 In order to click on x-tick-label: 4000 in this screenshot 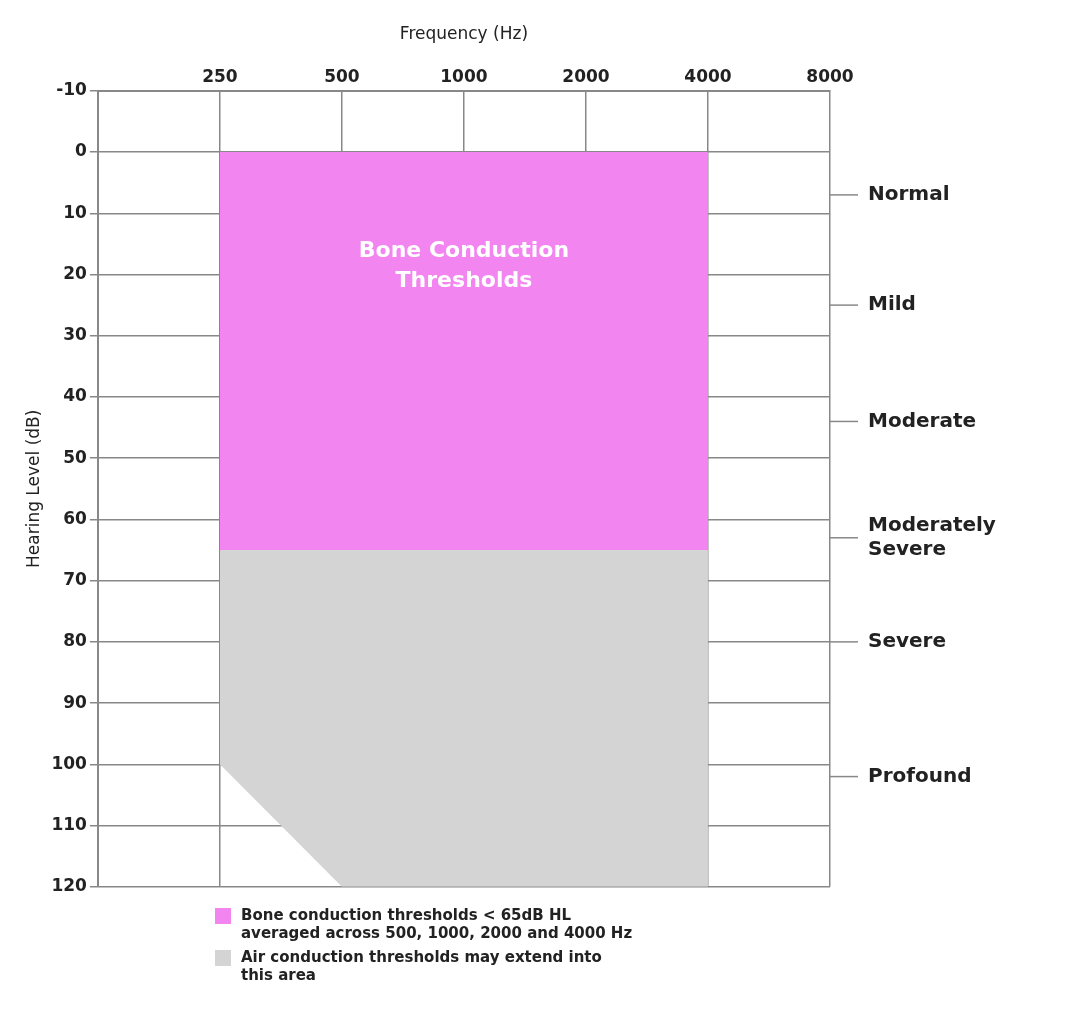, I will do `click(708, 76)`.